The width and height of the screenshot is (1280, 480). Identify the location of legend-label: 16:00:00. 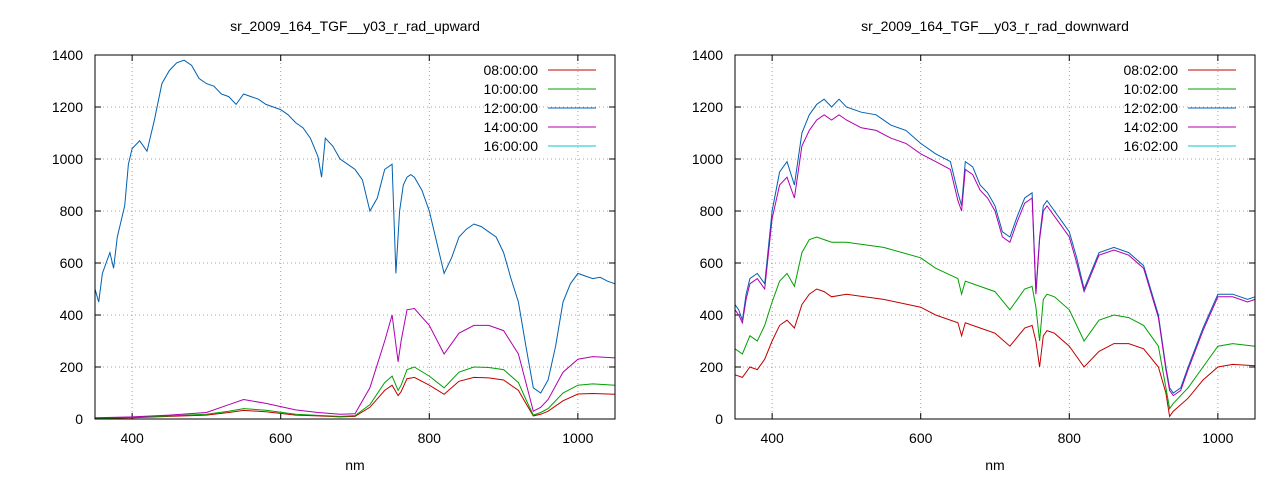
(511, 146).